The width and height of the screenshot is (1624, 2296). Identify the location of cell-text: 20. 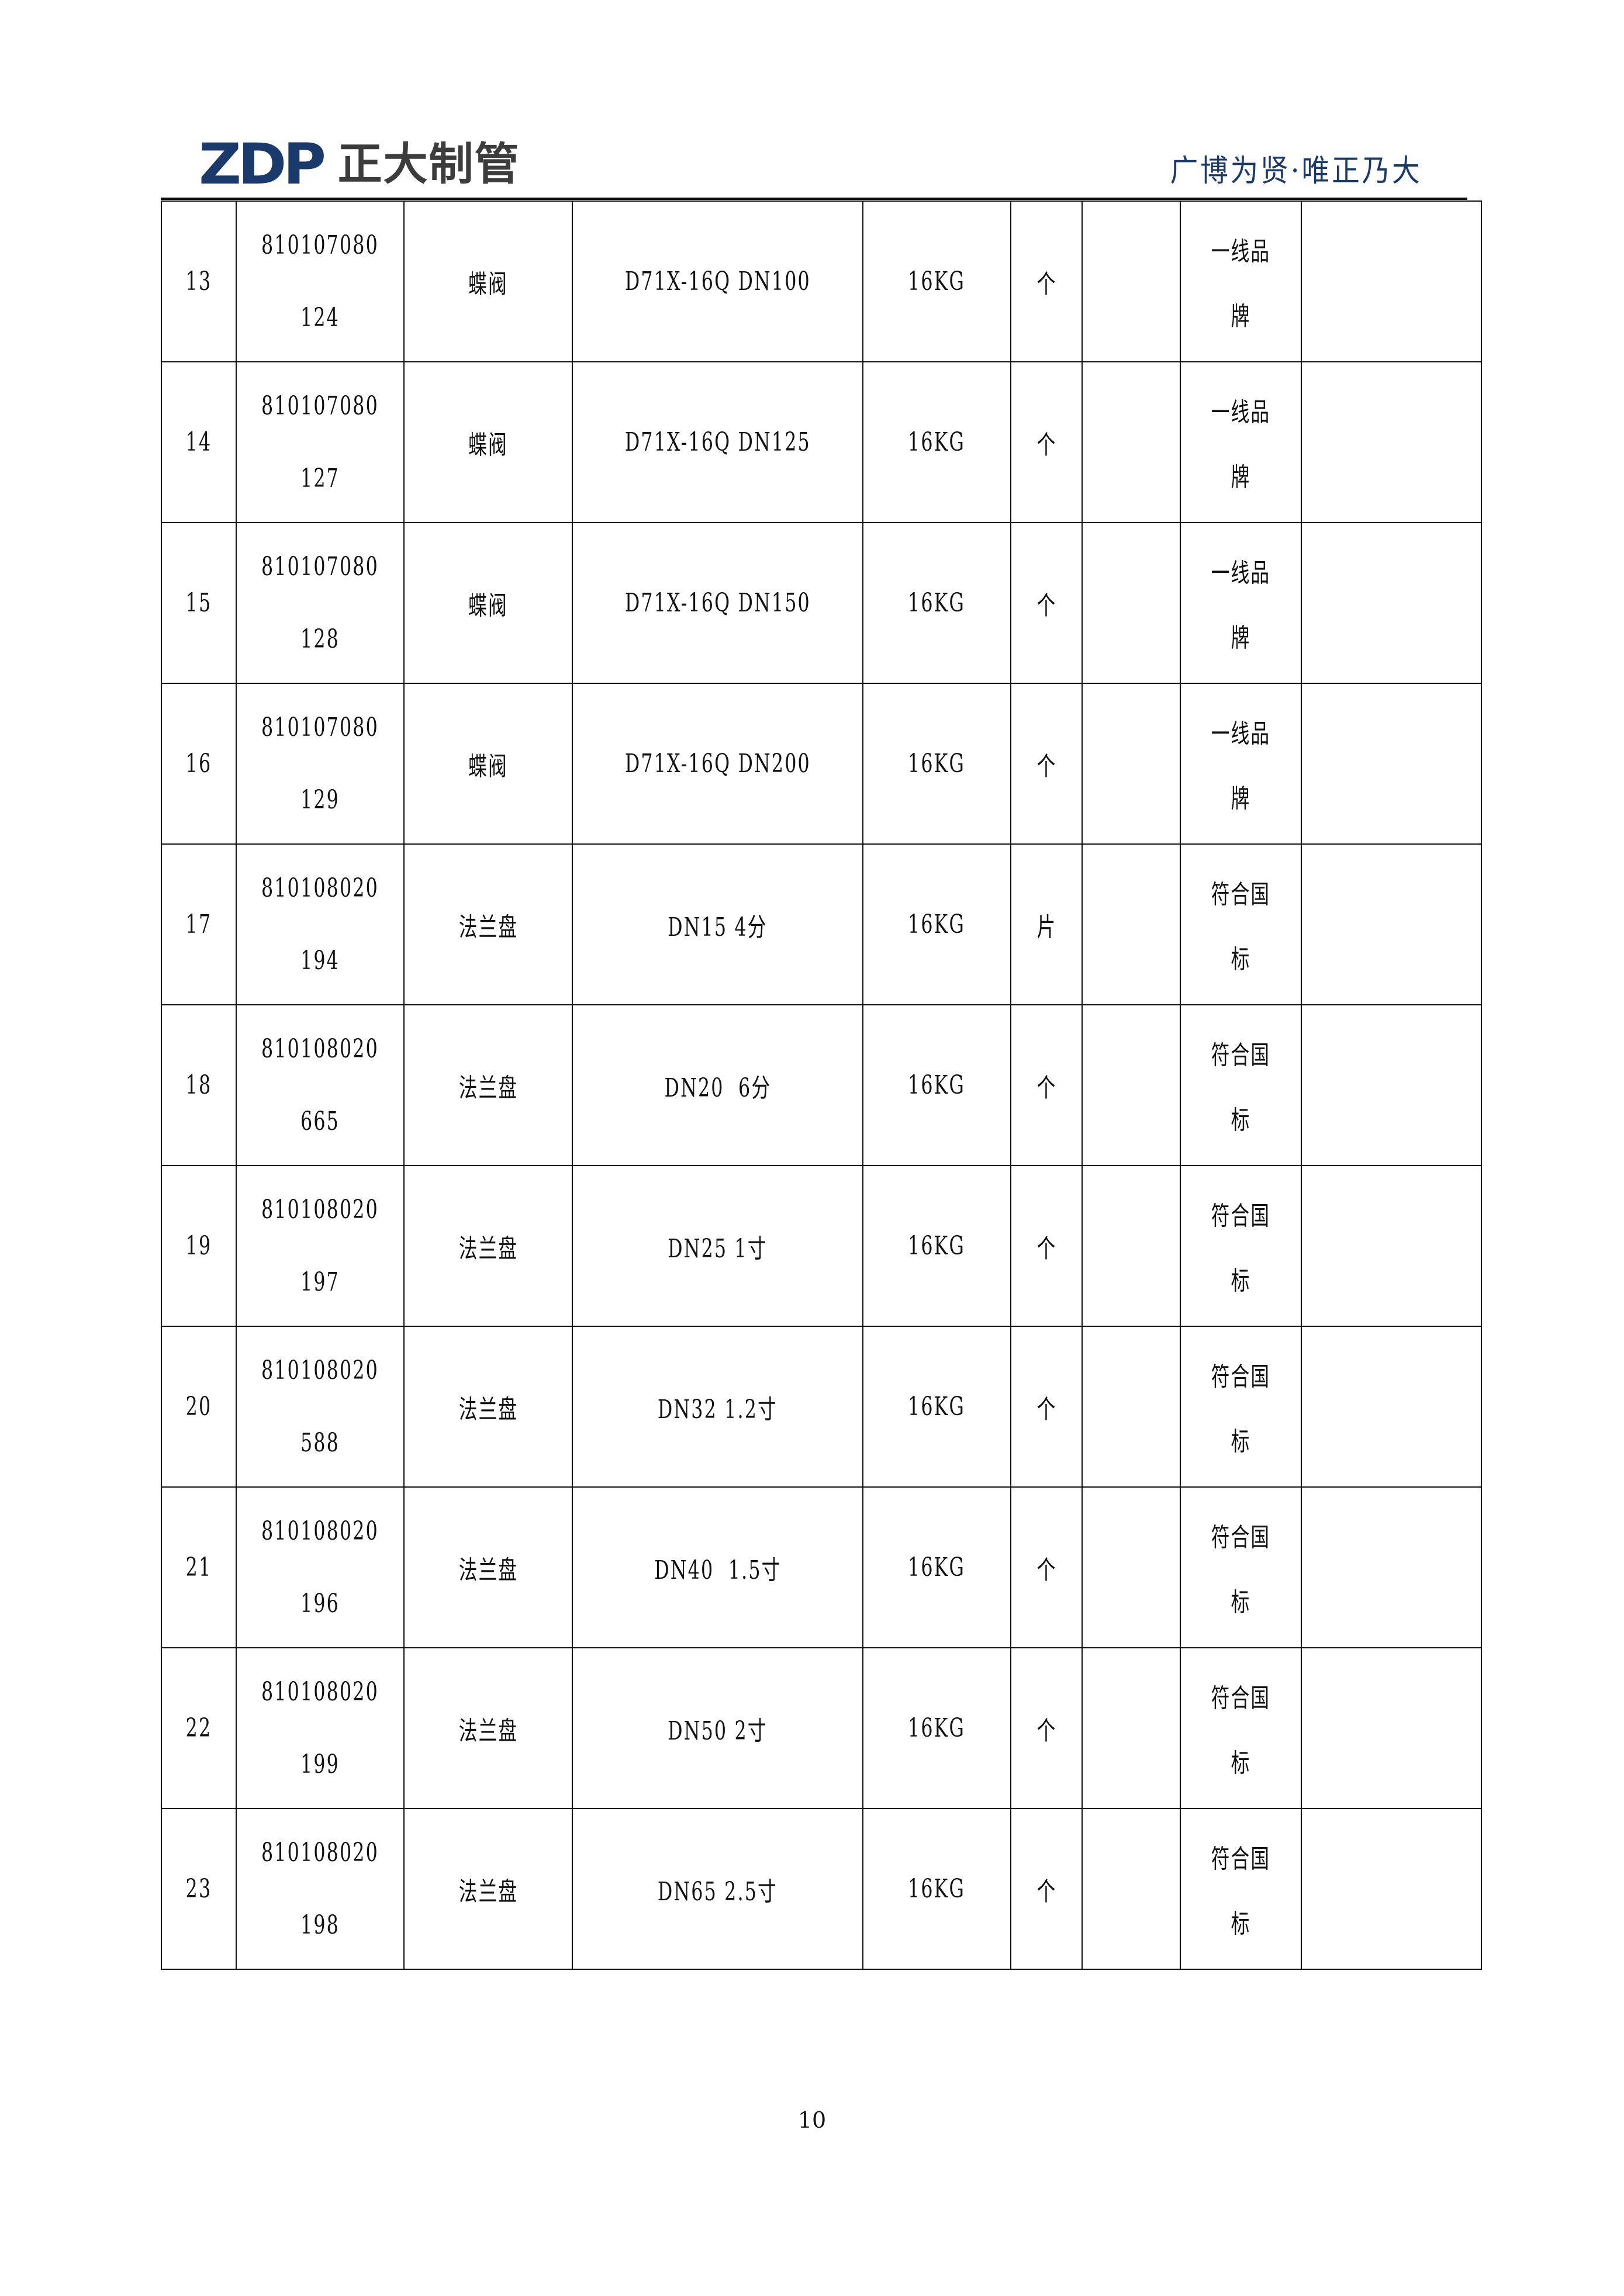
(199, 1407).